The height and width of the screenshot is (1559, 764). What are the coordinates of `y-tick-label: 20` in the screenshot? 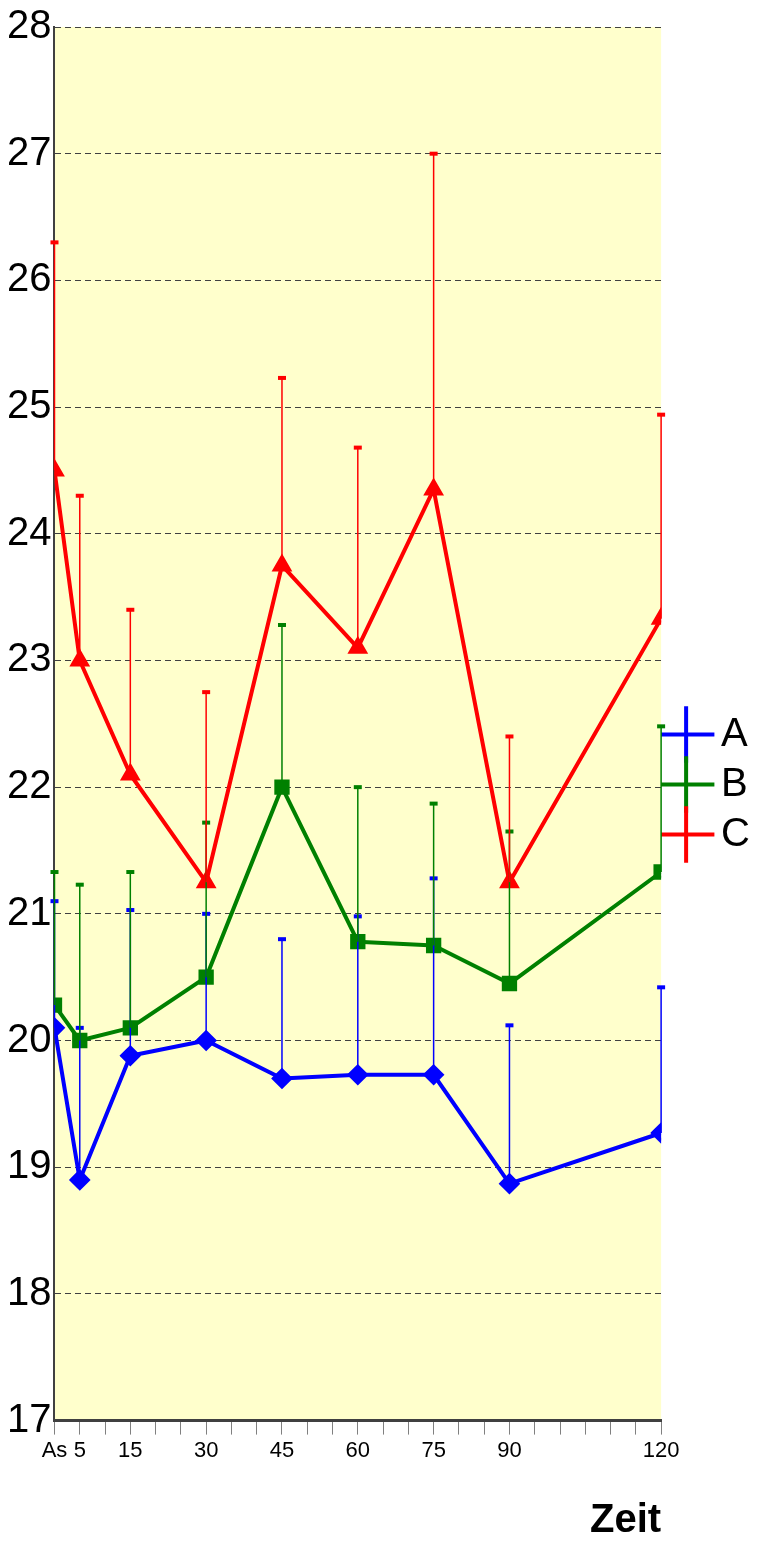 It's located at (29, 1037).